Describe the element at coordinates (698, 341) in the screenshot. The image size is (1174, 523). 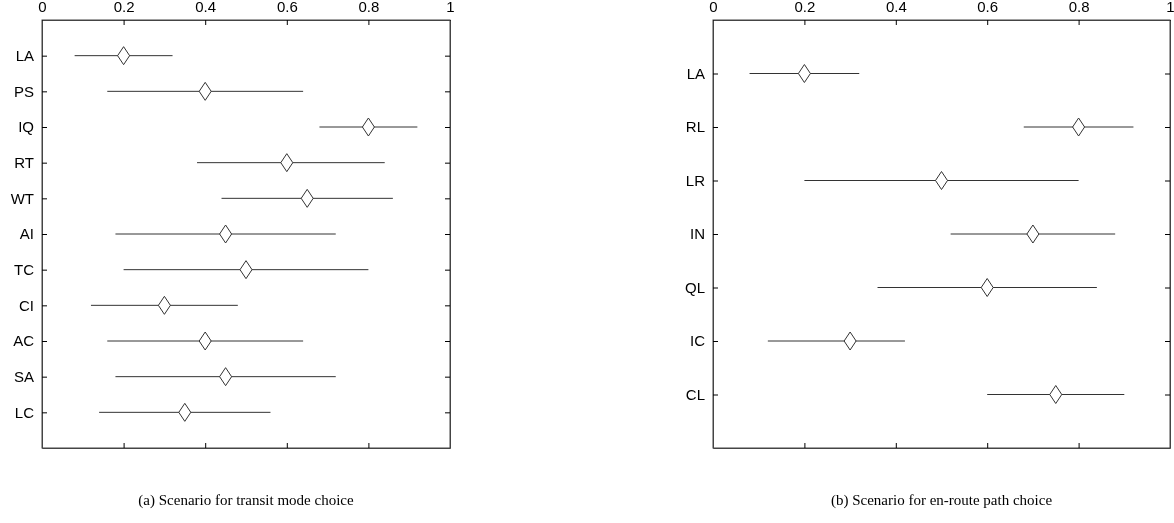
I see `y-tick-label: IC` at that location.